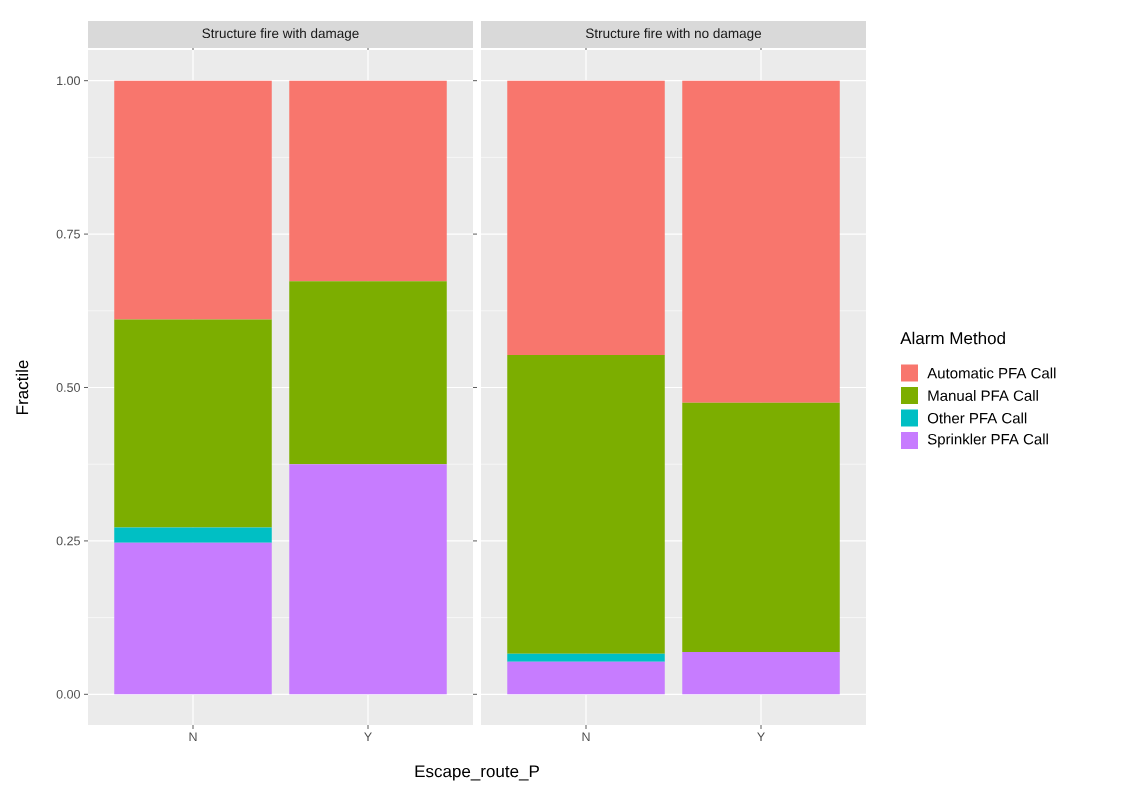  Describe the element at coordinates (68, 387) in the screenshot. I see `y-tick-label: 0.50` at that location.